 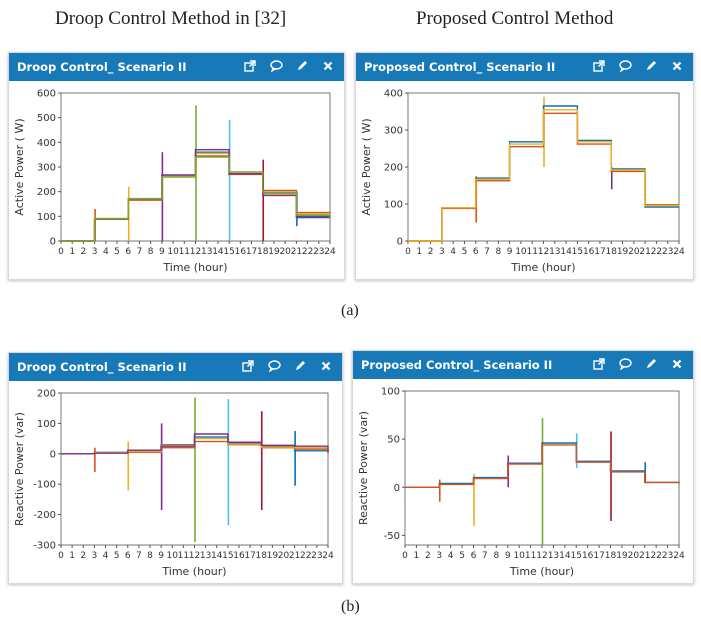 What do you see at coordinates (565, 556) in the screenshot?
I see `x-tick-label: 14` at bounding box center [565, 556].